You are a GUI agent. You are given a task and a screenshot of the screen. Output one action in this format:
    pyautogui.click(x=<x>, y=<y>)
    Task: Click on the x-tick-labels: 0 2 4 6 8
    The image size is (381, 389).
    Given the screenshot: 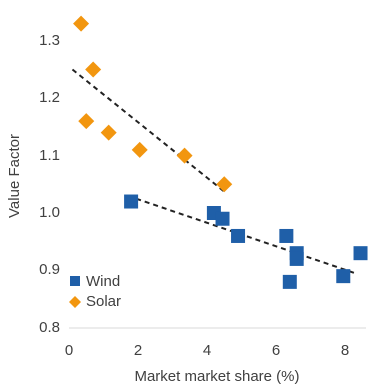 What is the action you would take?
    pyautogui.click(x=207, y=350)
    